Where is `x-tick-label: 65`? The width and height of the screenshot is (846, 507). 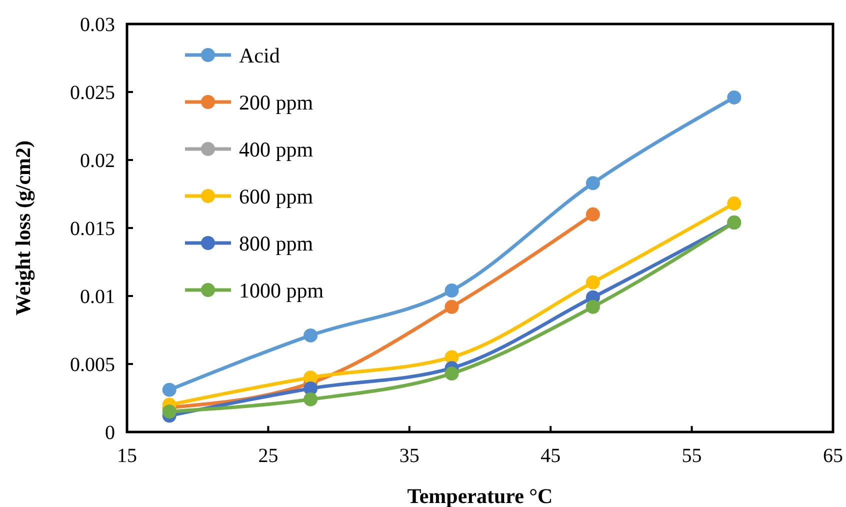
x-tick-label: 65 is located at coordinates (833, 456).